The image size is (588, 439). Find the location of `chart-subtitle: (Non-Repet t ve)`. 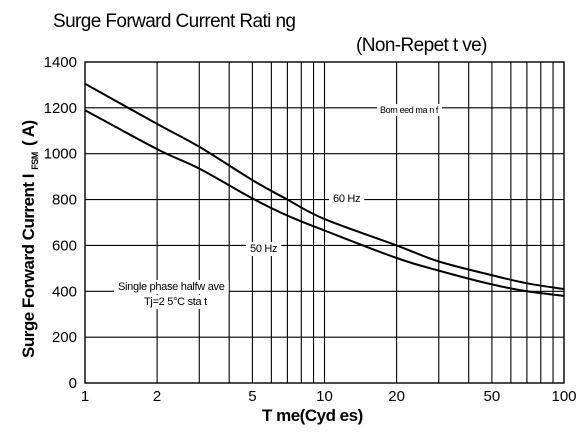

chart-subtitle: (Non-Repet t ve) is located at coordinates (421, 45).